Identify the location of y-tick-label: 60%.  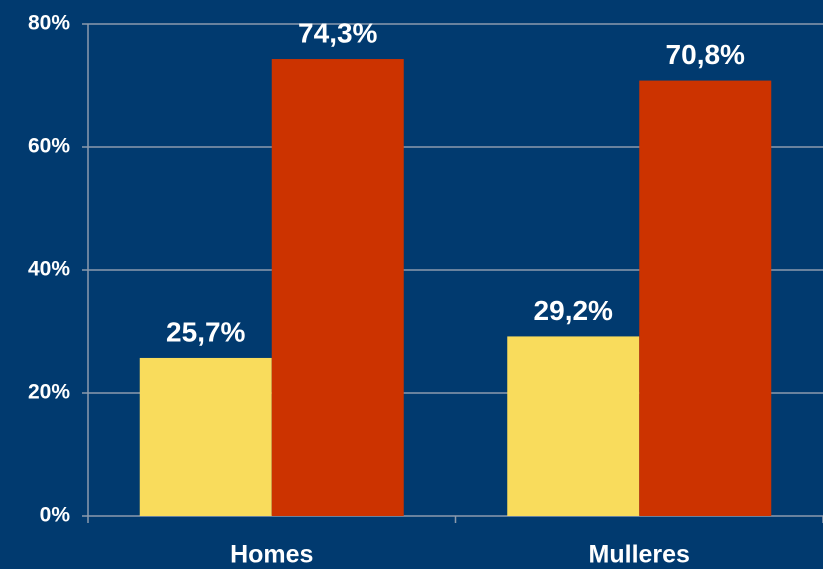
(49, 146).